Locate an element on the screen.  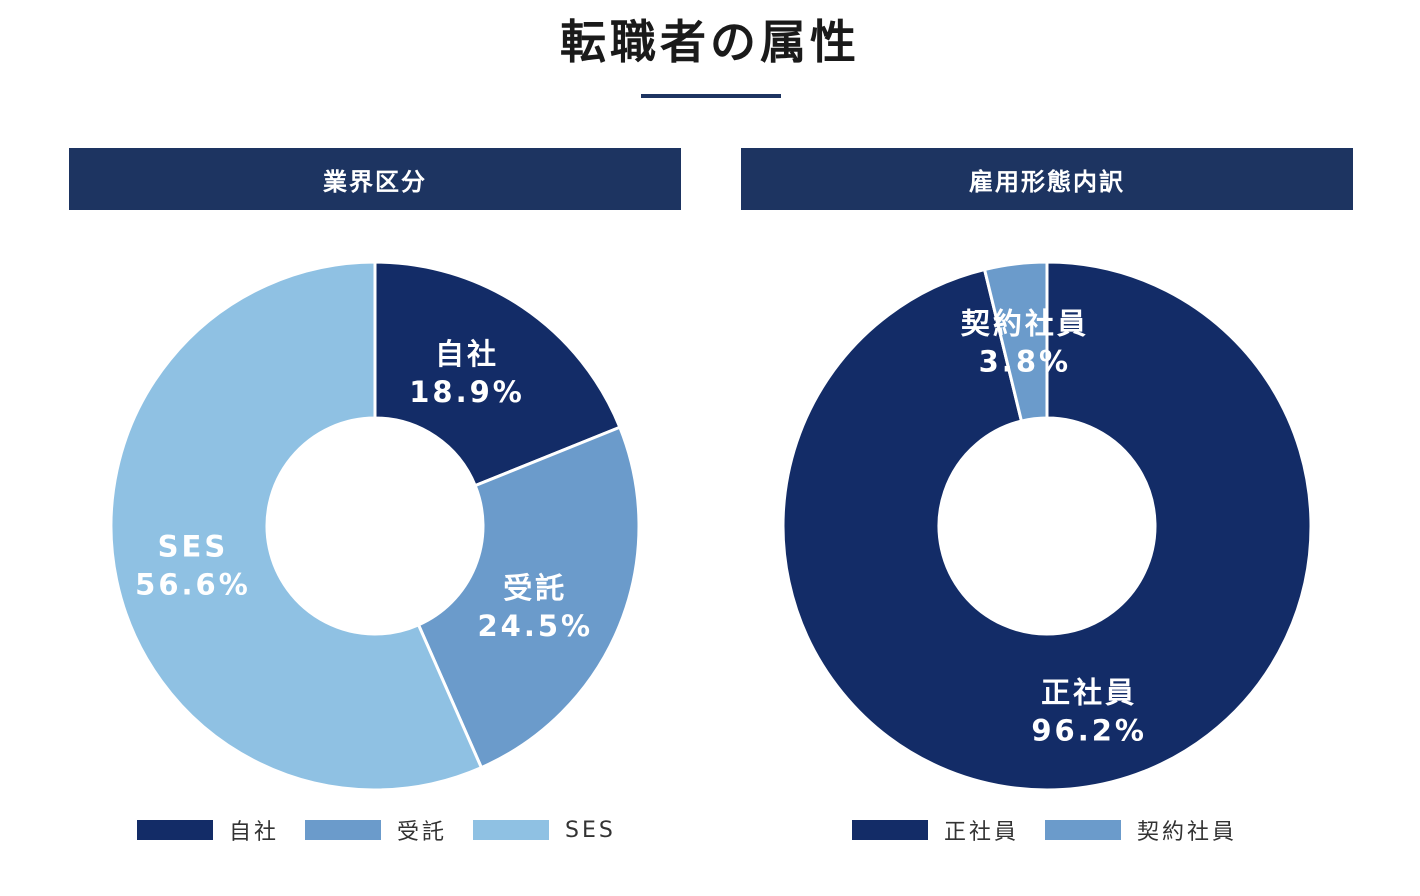
industry-legend-label-1: 受託 is located at coordinates (422, 832).